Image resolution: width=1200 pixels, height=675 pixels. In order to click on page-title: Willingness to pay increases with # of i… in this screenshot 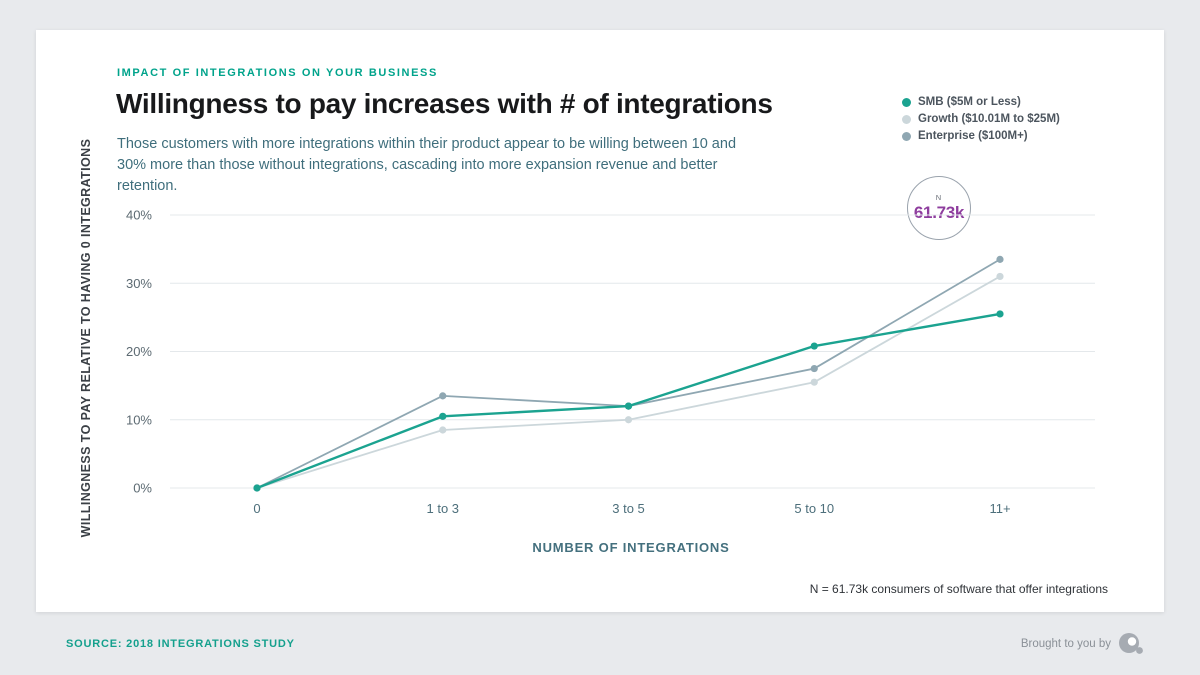, I will do `click(444, 103)`.